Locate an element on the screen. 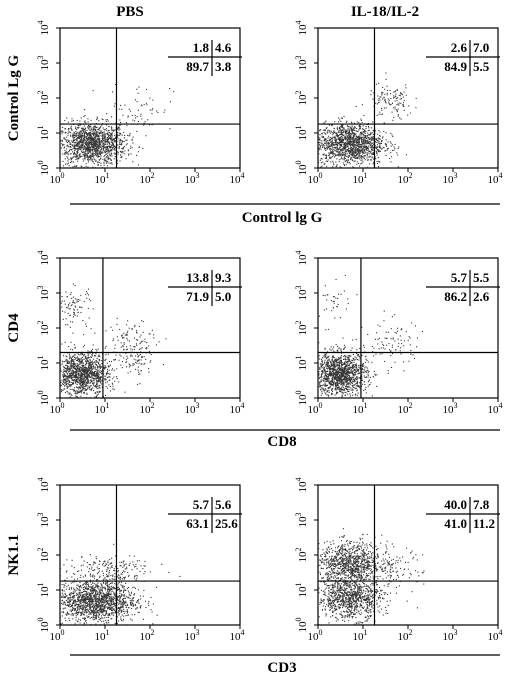  y-tick-label: 100 is located at coordinates (43, 398).